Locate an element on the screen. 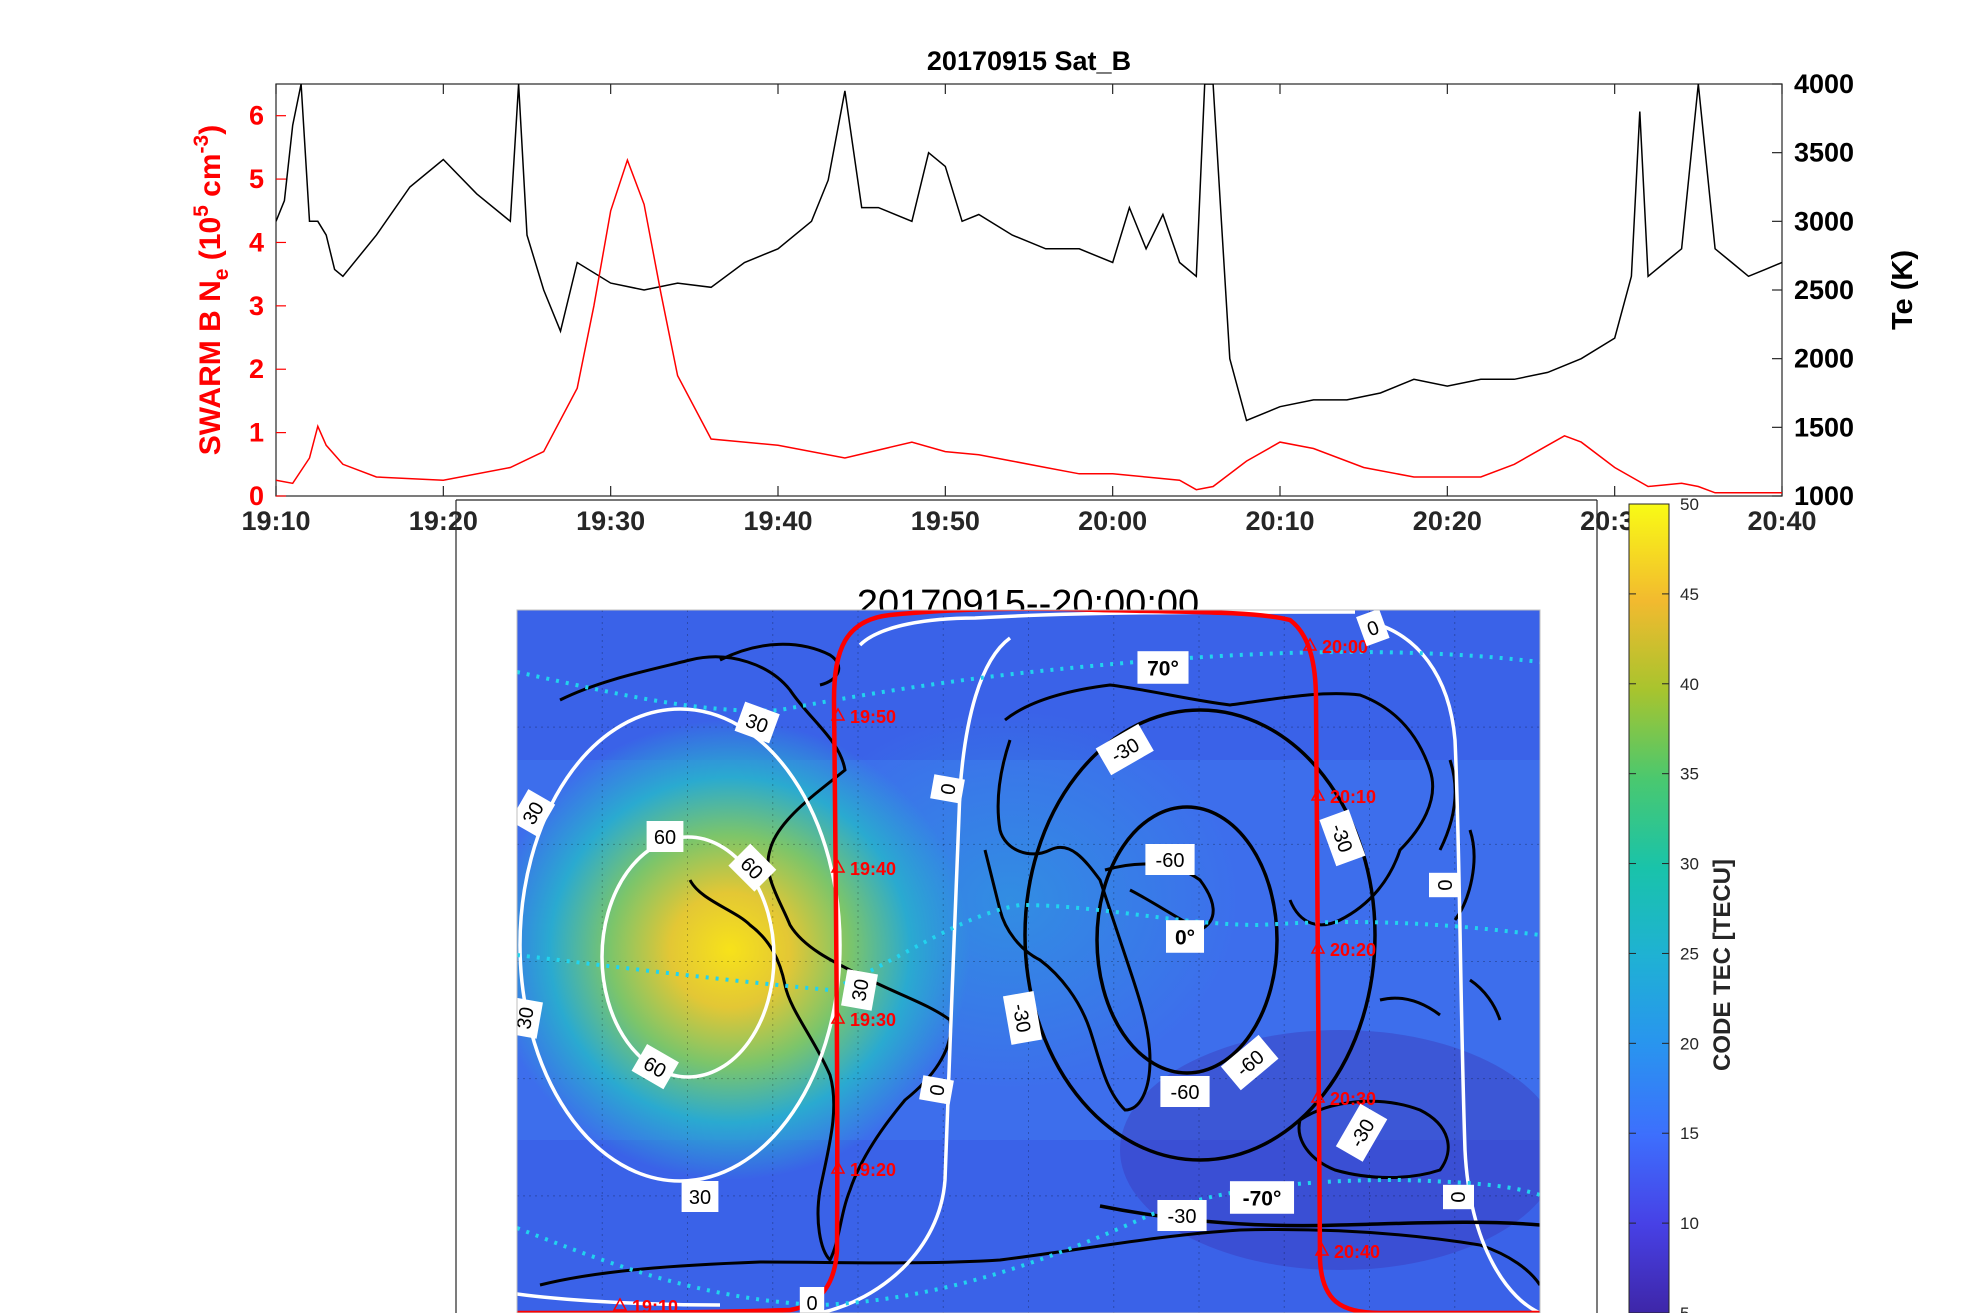  y-left-tick-label: 0 is located at coordinates (256, 496).